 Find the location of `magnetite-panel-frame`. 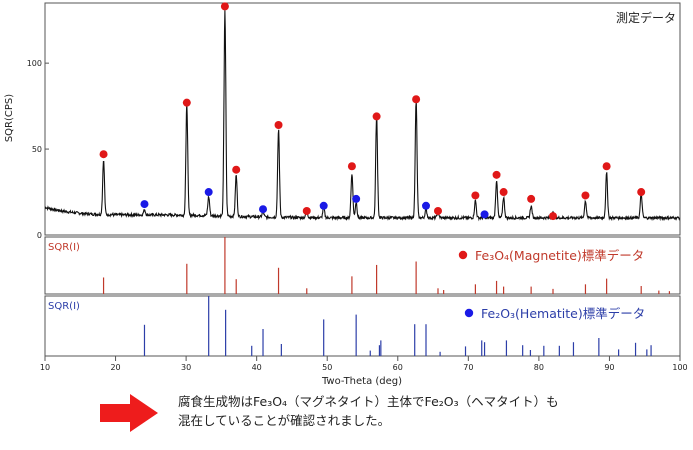

magnetite-panel-frame is located at coordinates (362, 265).